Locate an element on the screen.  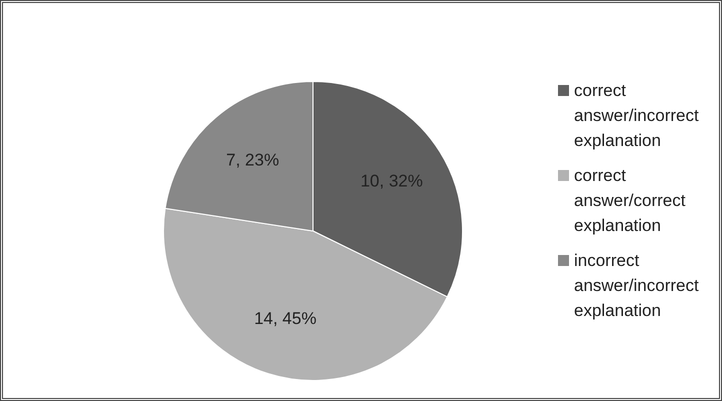
legend-label: correct answer/incorrect explanation is located at coordinates (637, 116).